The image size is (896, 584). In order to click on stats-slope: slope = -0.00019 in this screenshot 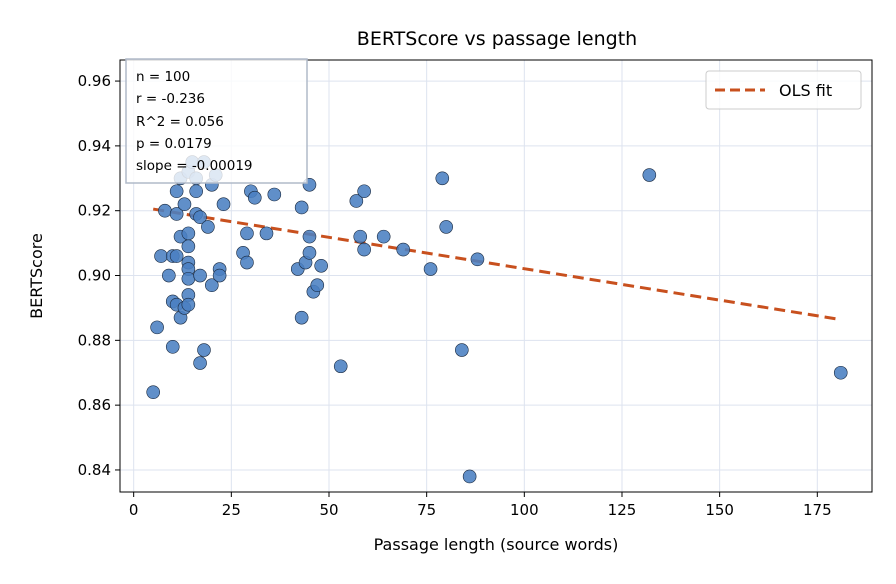, I will do `click(194, 166)`.